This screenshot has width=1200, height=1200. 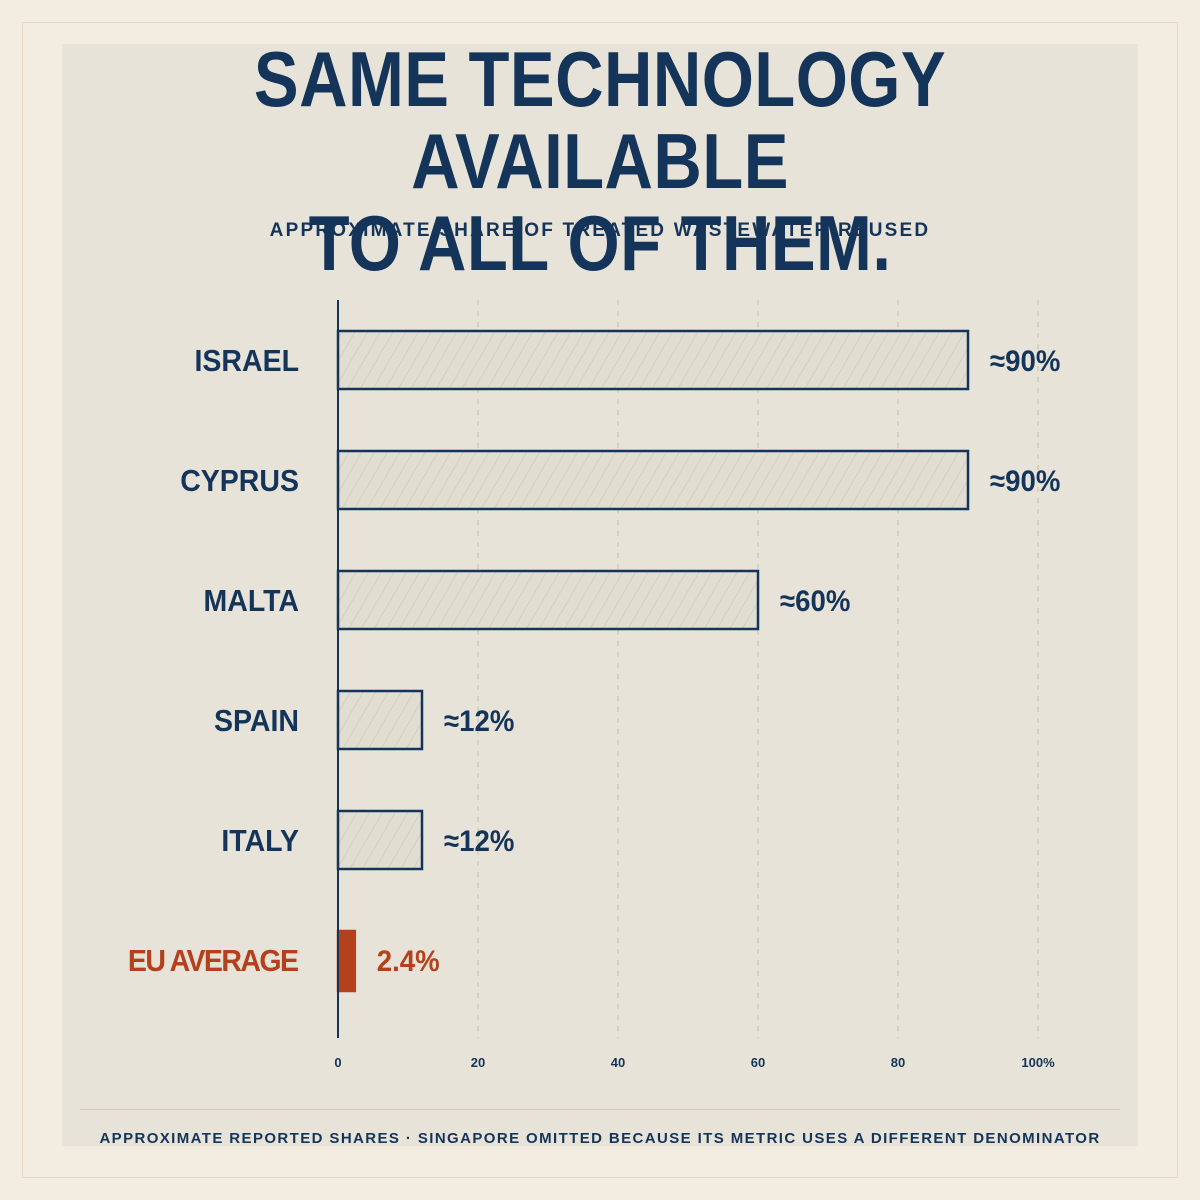 I want to click on bar-israel, so click(x=653, y=360).